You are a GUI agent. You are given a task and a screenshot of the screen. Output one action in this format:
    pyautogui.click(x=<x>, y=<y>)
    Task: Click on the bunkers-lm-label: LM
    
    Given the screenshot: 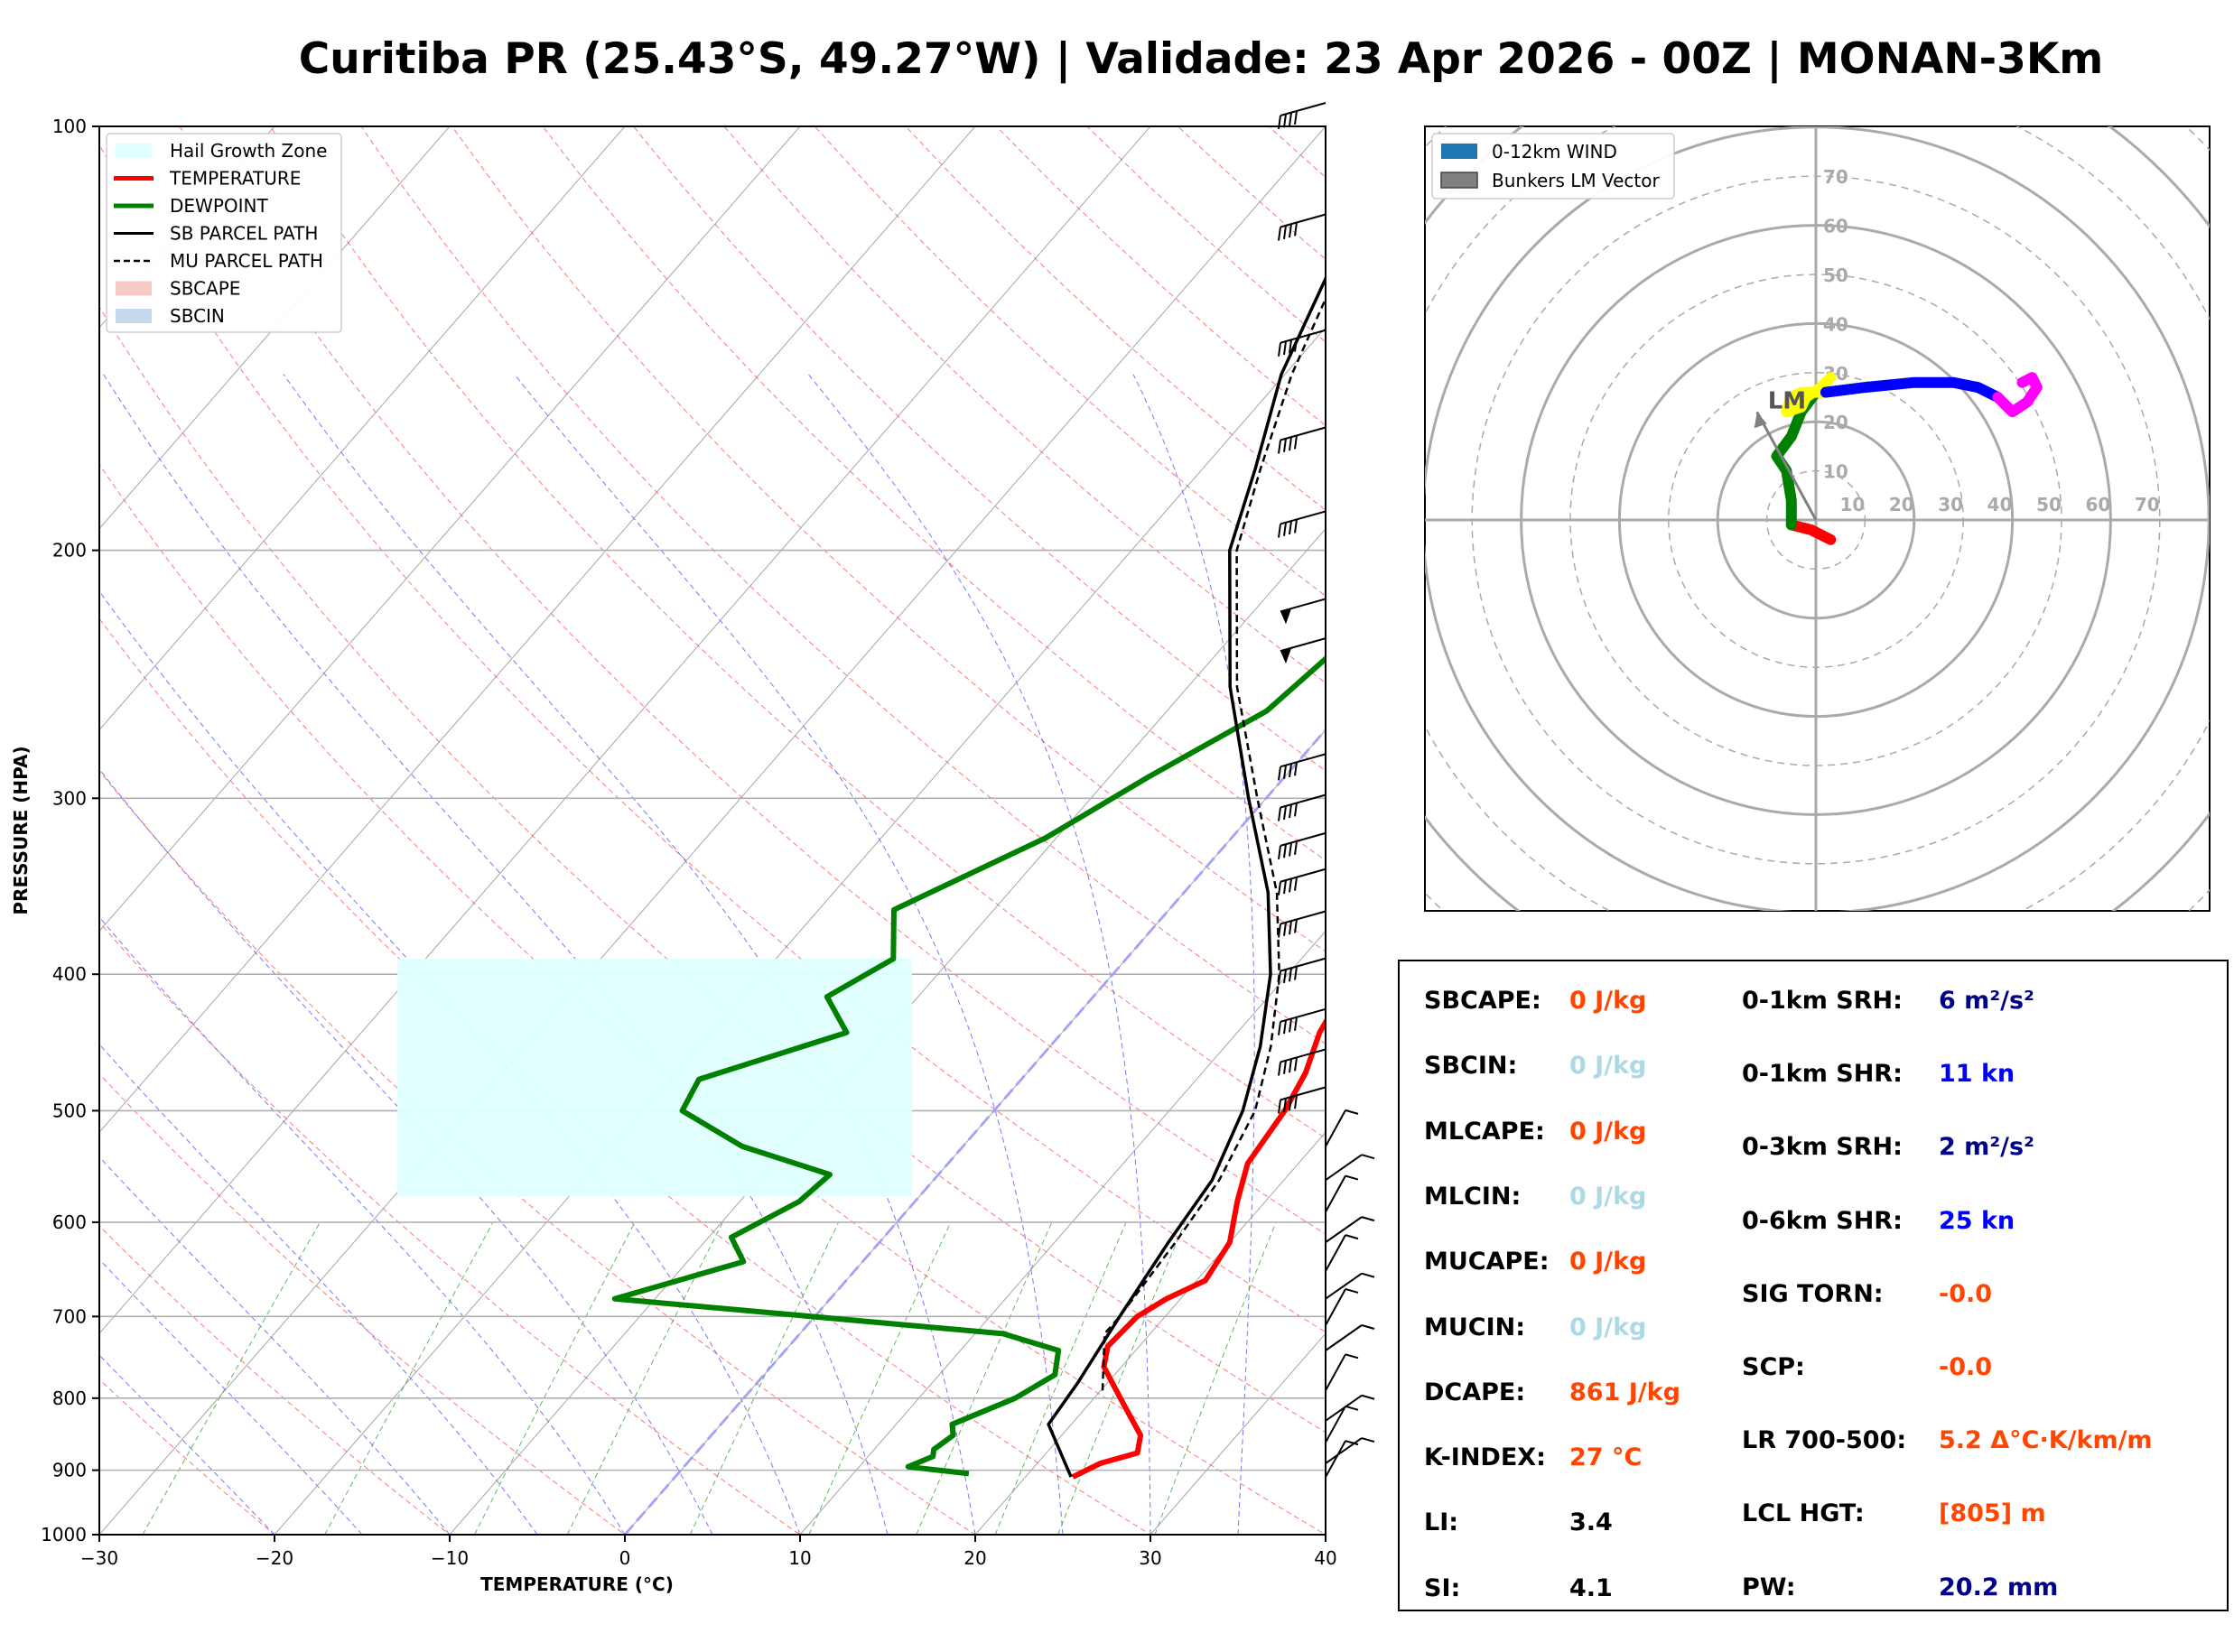 What is the action you would take?
    pyautogui.click(x=1787, y=400)
    